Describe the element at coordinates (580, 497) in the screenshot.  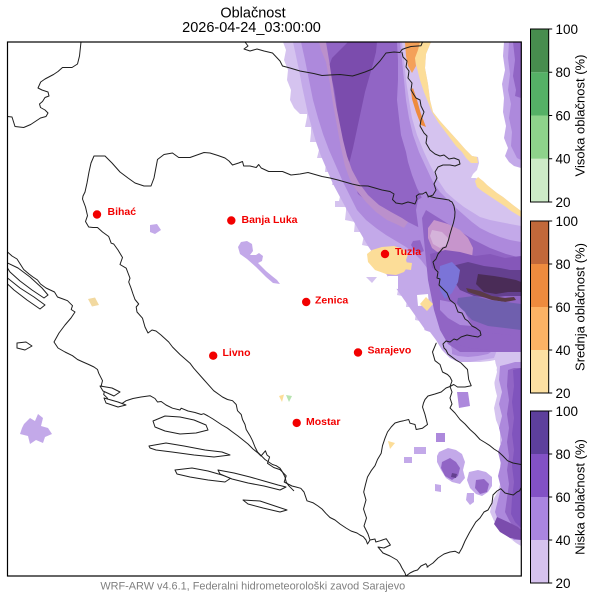
I see `svg-text: Niska oblačnost (%)` at that location.